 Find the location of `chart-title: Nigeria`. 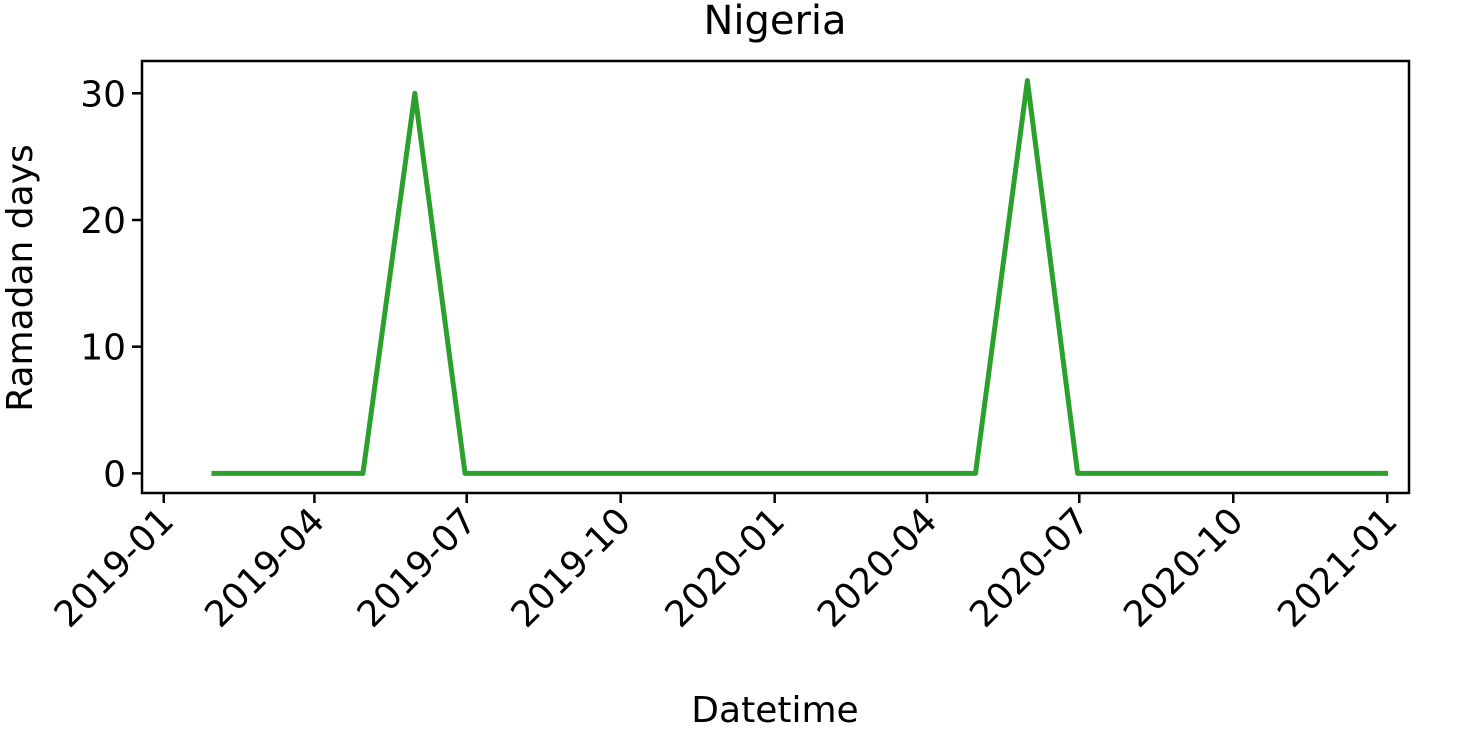

chart-title: Nigeria is located at coordinates (774, 22).